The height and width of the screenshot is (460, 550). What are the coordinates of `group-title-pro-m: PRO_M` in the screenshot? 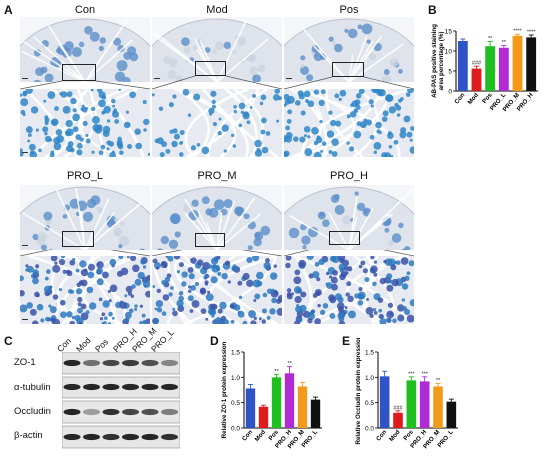 It's located at (217, 176).